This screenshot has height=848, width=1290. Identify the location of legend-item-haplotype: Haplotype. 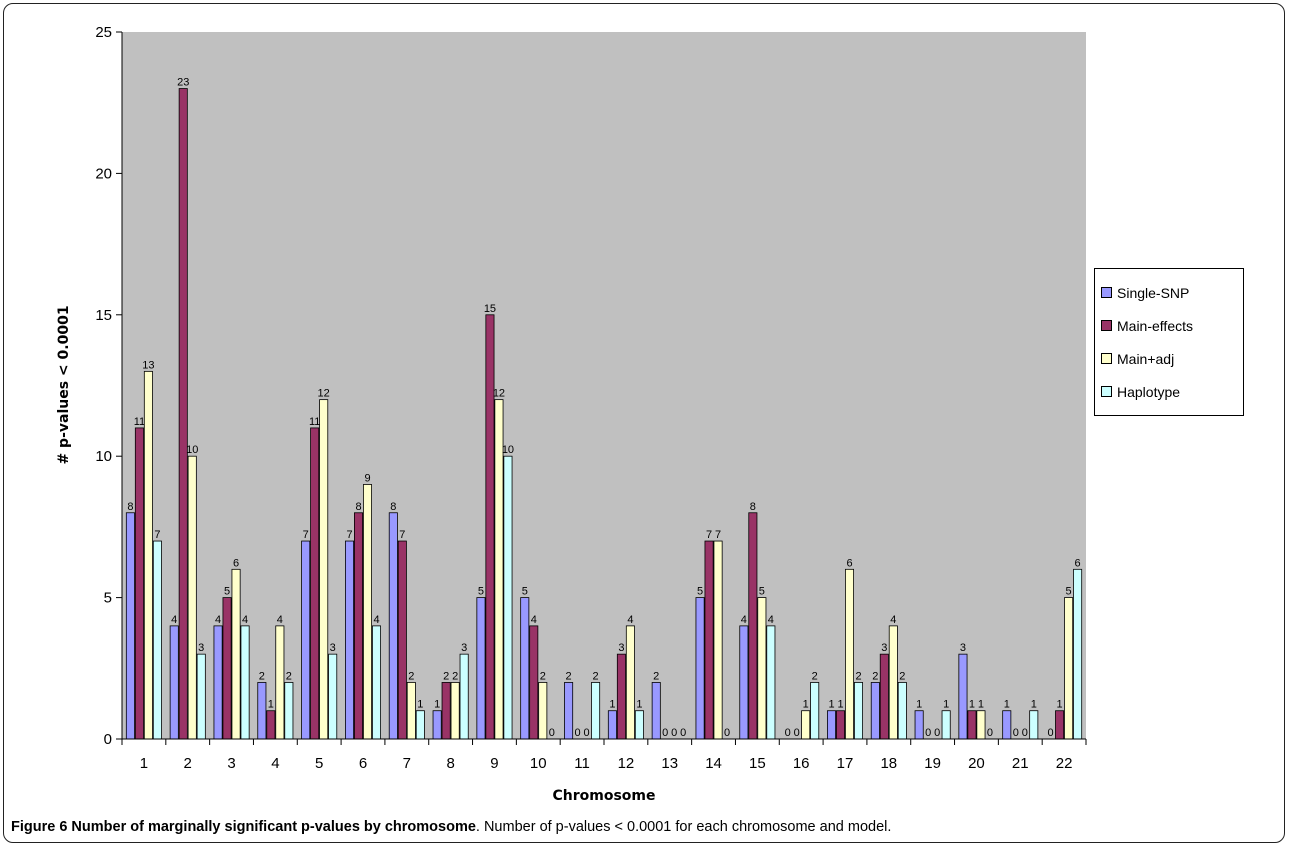
(1169, 391).